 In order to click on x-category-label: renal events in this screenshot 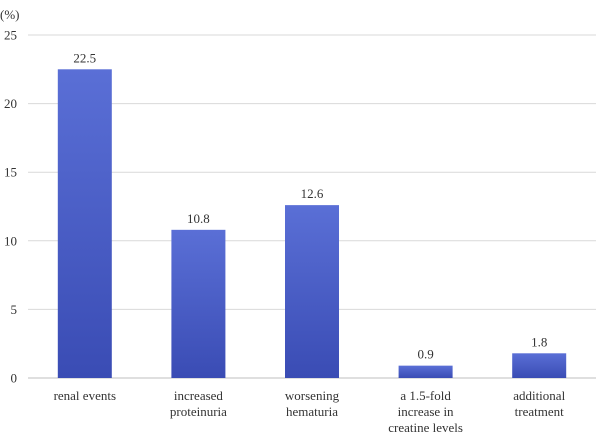, I will do `click(85, 395)`.